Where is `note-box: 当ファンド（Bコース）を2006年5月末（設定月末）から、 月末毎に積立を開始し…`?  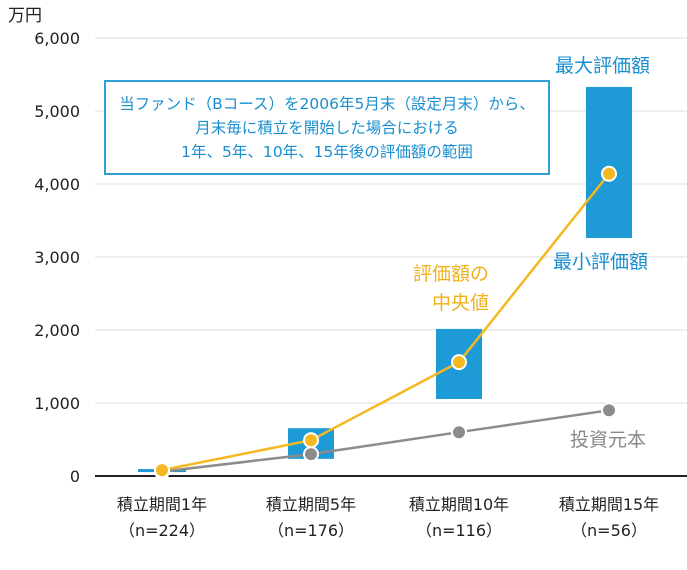 note-box: 当ファンド（Bコース）を2006年5月末（設定月末）から、 月末毎に積立を開始し… is located at coordinates (327, 127).